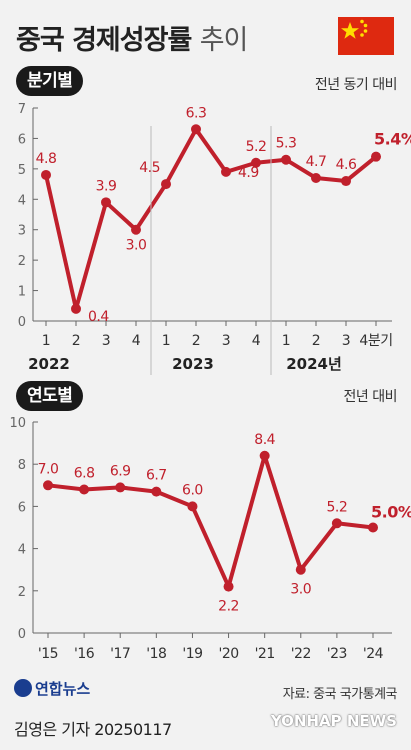  I want to click on page-title: 중국 경제성장률 추이, so click(132, 37).